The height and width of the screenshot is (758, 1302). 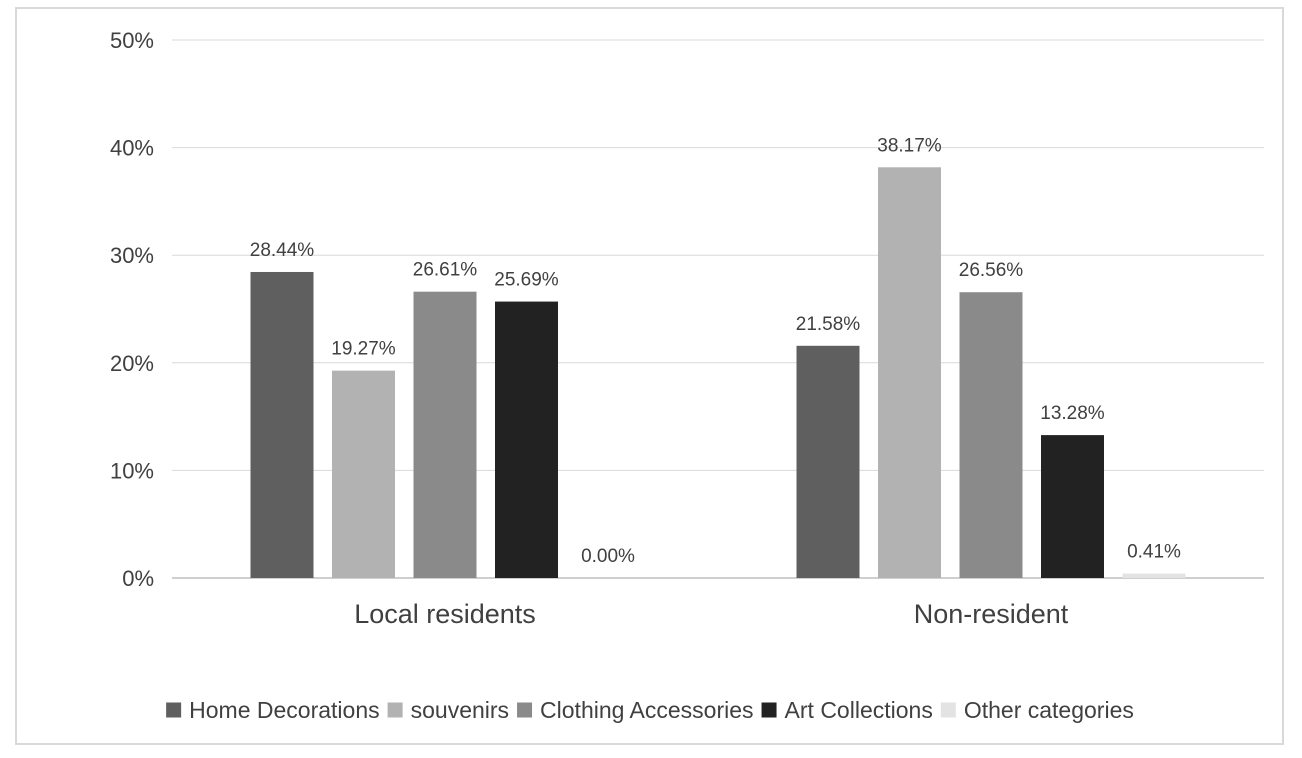 What do you see at coordinates (132, 255) in the screenshot?
I see `y-tick-label: 30%` at bounding box center [132, 255].